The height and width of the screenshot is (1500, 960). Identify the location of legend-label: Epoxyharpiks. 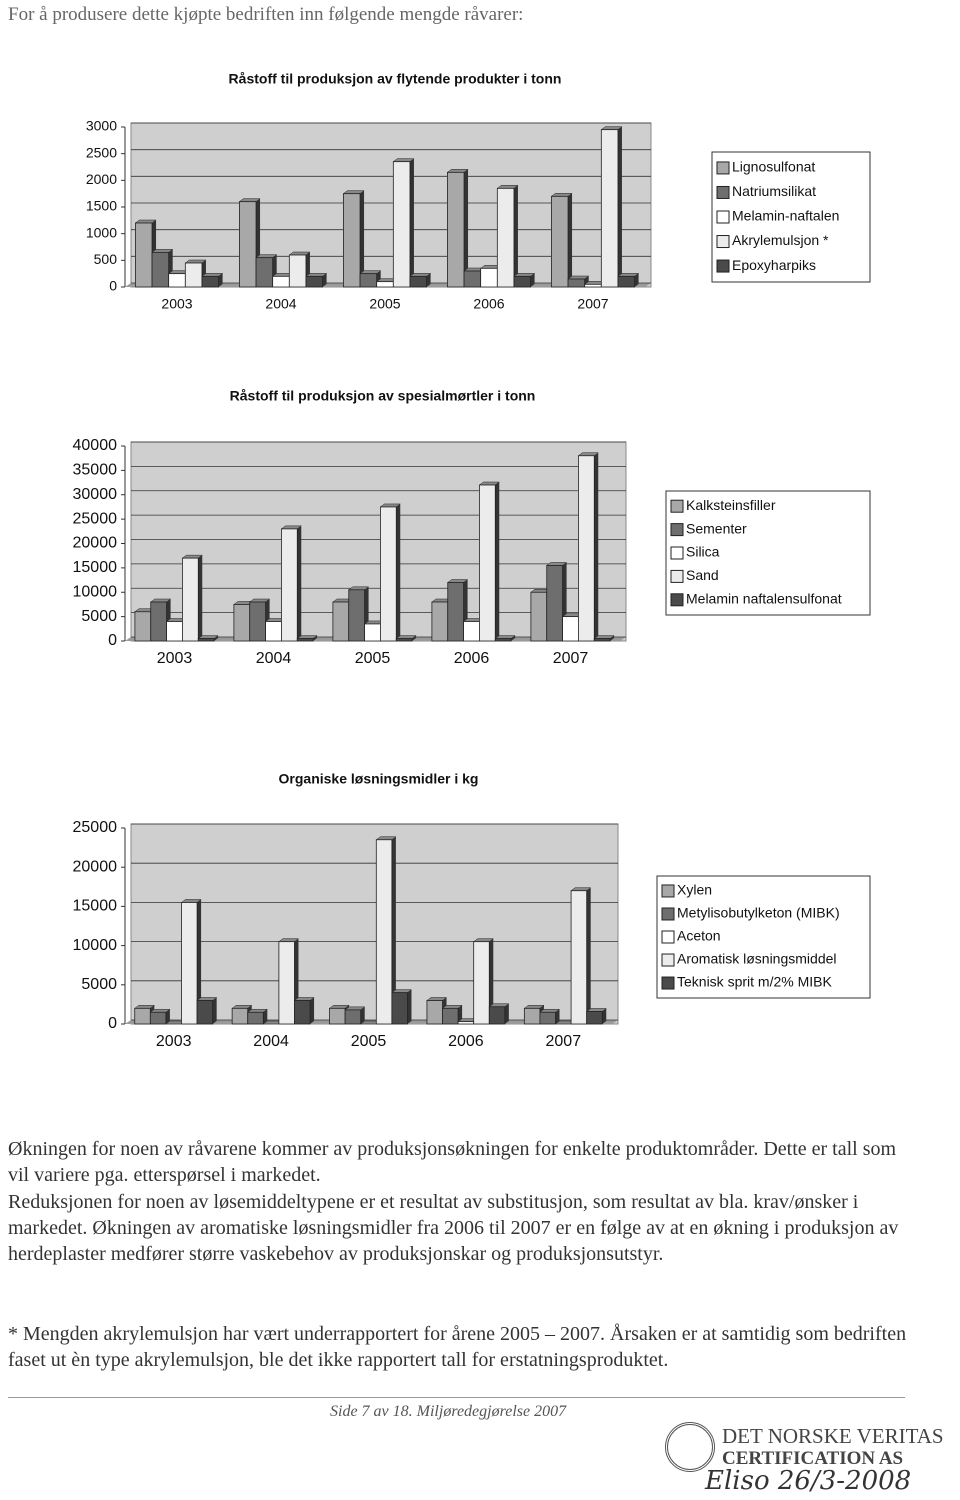
(774, 265).